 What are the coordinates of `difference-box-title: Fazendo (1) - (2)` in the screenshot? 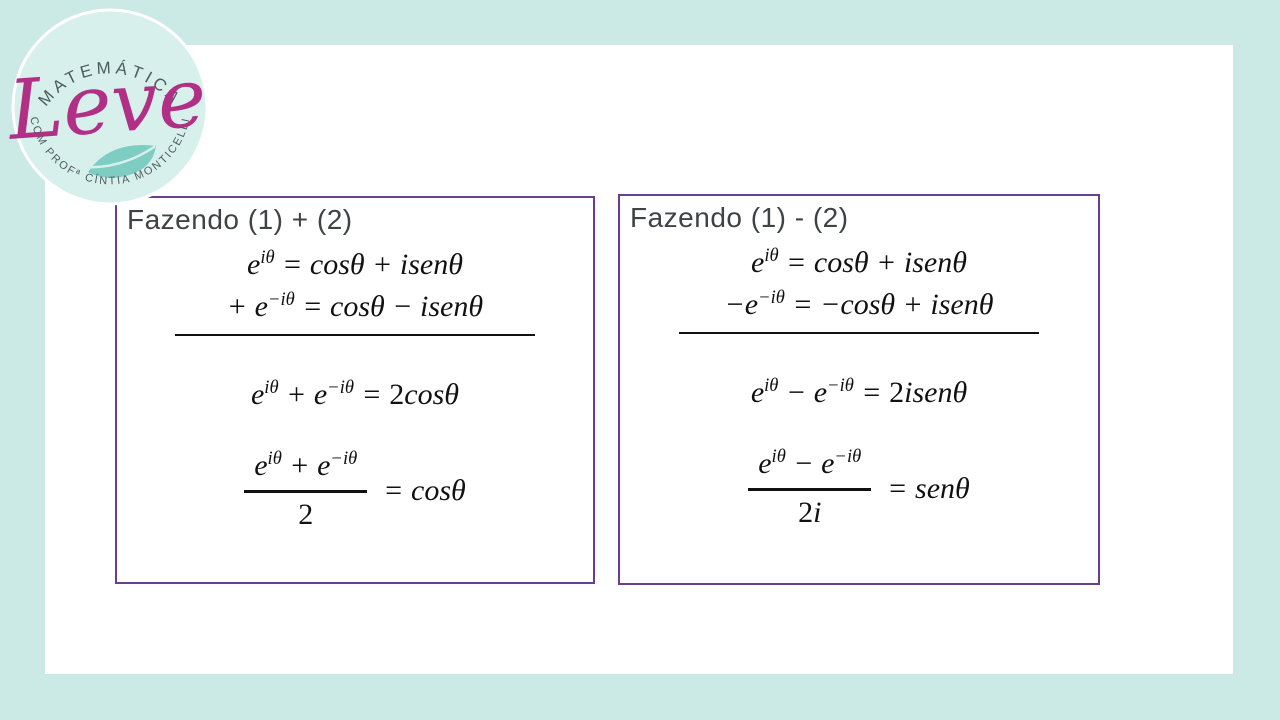 It's located at (739, 217).